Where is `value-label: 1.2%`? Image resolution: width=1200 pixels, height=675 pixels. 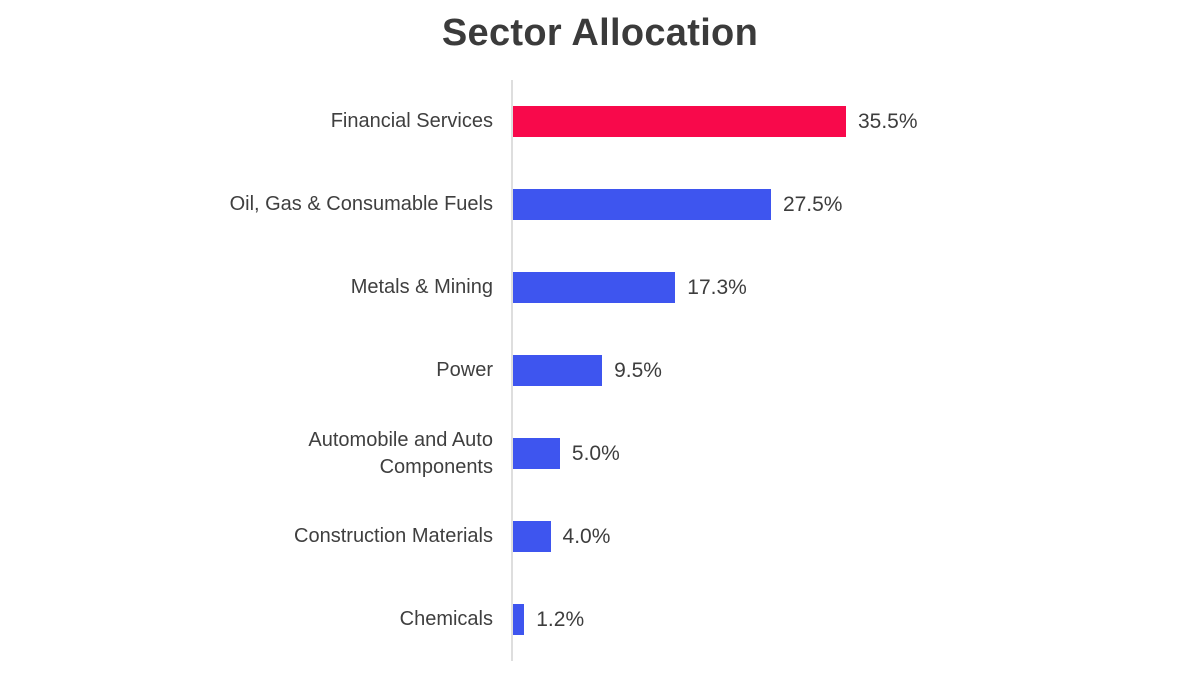 value-label: 1.2% is located at coordinates (560, 619).